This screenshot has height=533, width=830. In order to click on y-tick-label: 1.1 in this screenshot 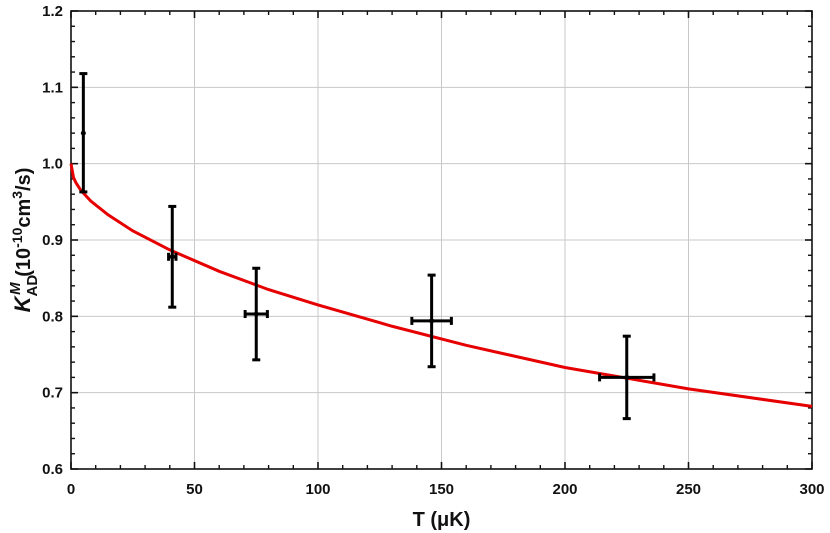, I will do `click(52, 87)`.